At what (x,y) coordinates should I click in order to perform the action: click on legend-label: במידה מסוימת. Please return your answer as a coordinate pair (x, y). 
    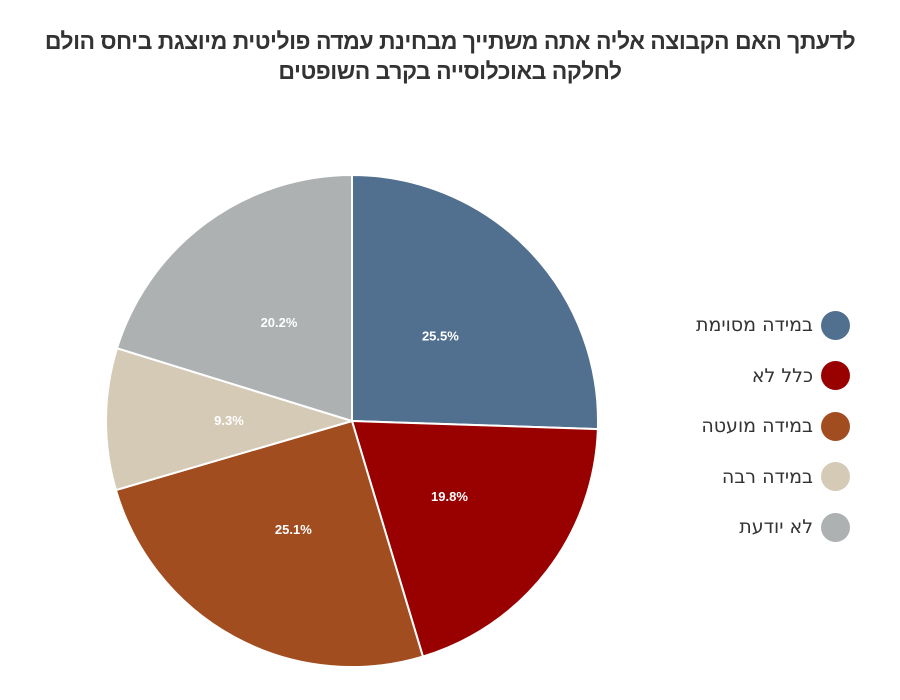
    Looking at the image, I should click on (754, 325).